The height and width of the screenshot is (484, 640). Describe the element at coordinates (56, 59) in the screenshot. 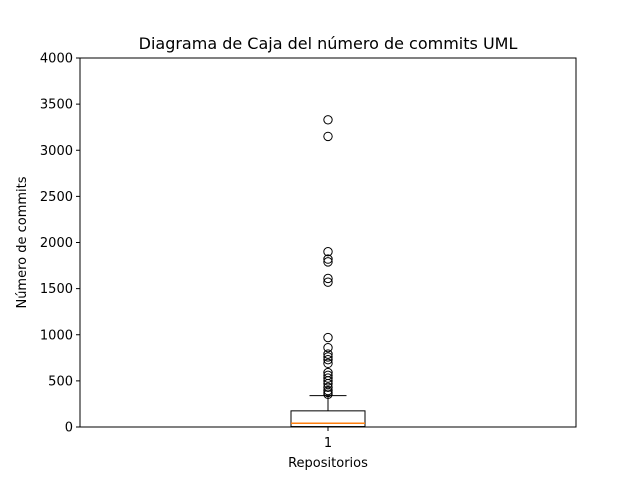

I see `y-tick-label: 4000` at that location.